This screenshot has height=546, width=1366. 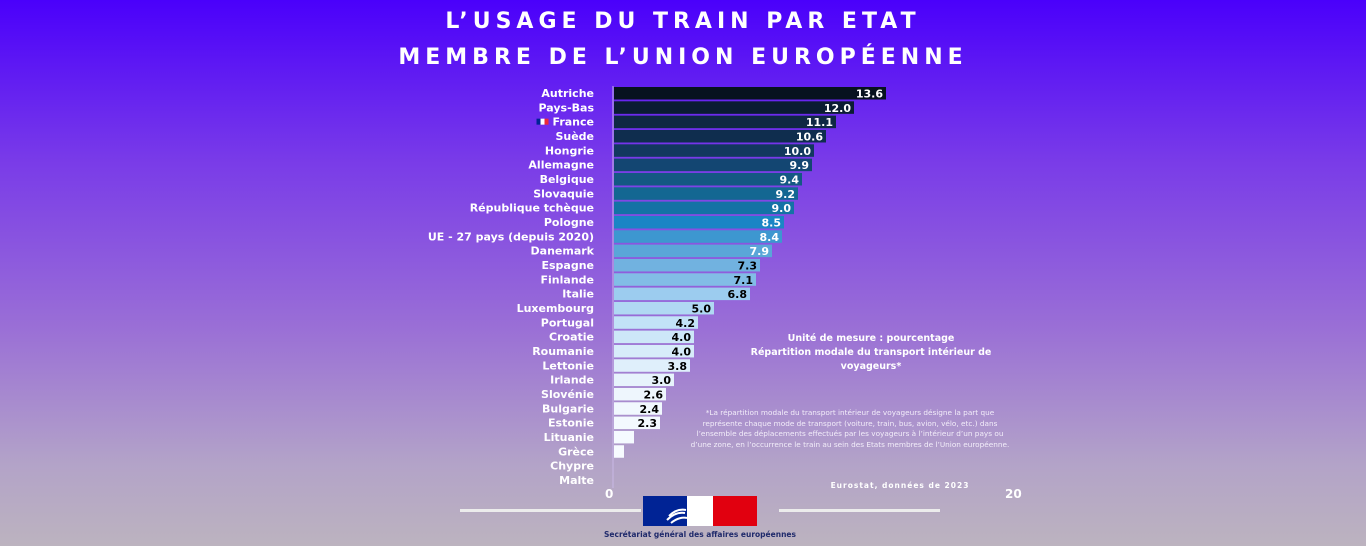 What do you see at coordinates (683, 57) in the screenshot?
I see `chart-title-line-2: MEMBRE DE L’UNION EUROPÉENNE` at bounding box center [683, 57].